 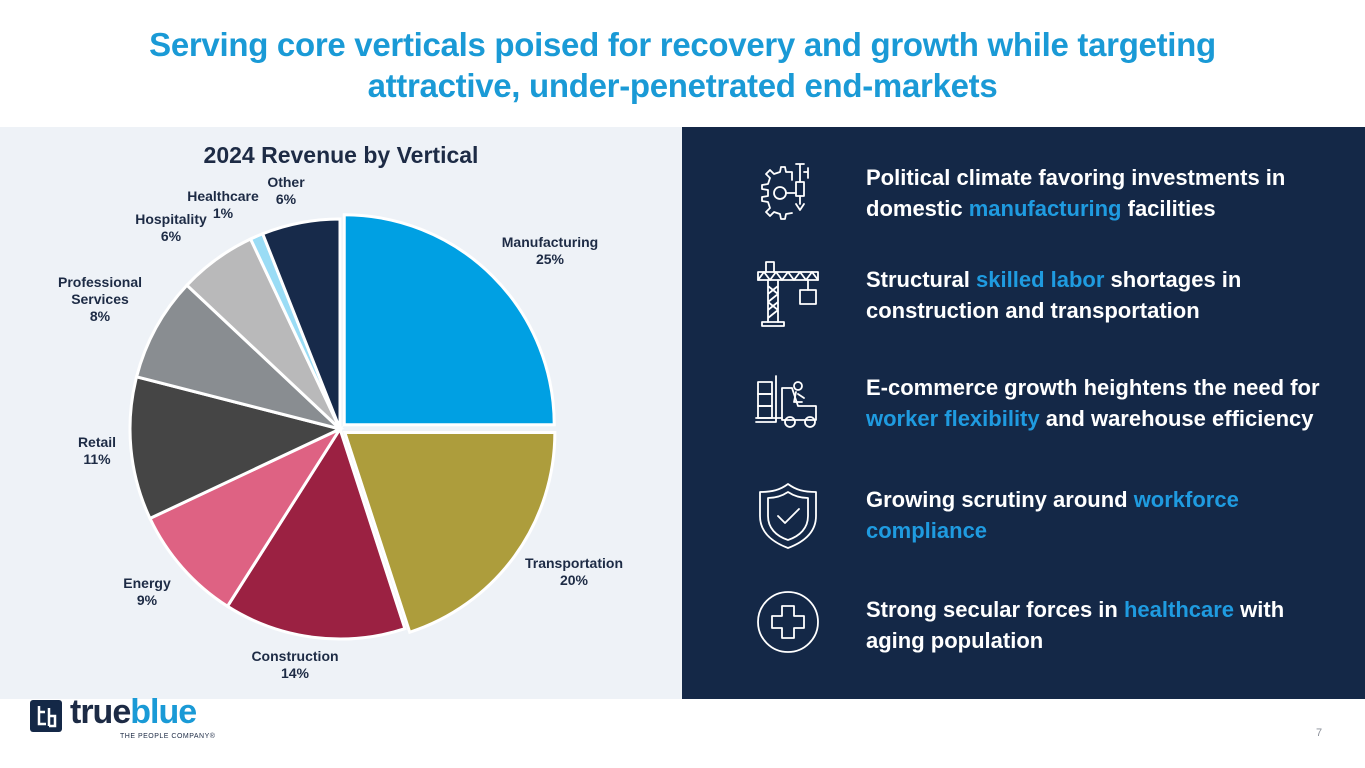 I want to click on pie-slice-construction, so click(x=316, y=533).